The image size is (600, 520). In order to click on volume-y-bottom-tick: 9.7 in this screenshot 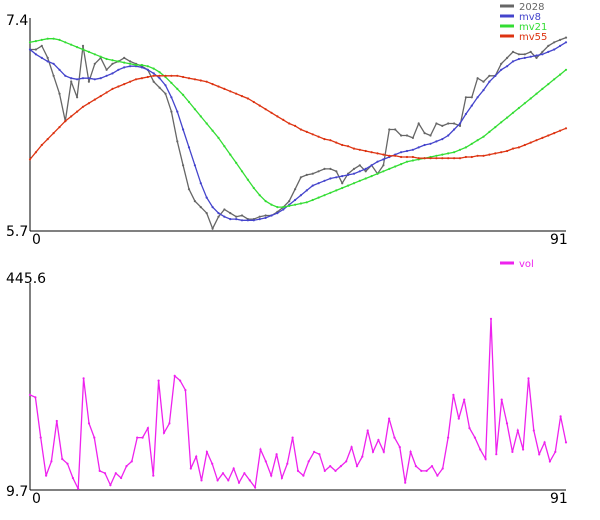, I will do `click(17, 492)`.